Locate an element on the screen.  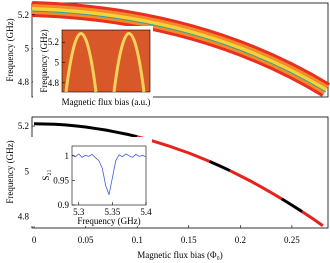
x-tick-label: 0.05 is located at coordinates (86, 240).